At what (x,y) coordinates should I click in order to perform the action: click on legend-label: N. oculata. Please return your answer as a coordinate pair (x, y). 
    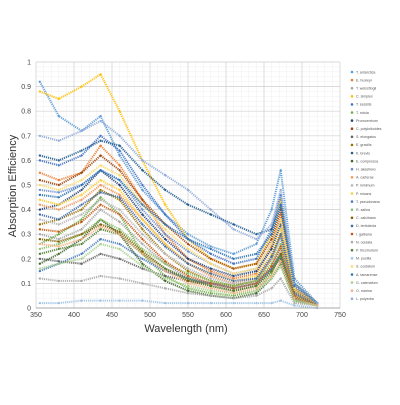
    Looking at the image, I should click on (364, 242).